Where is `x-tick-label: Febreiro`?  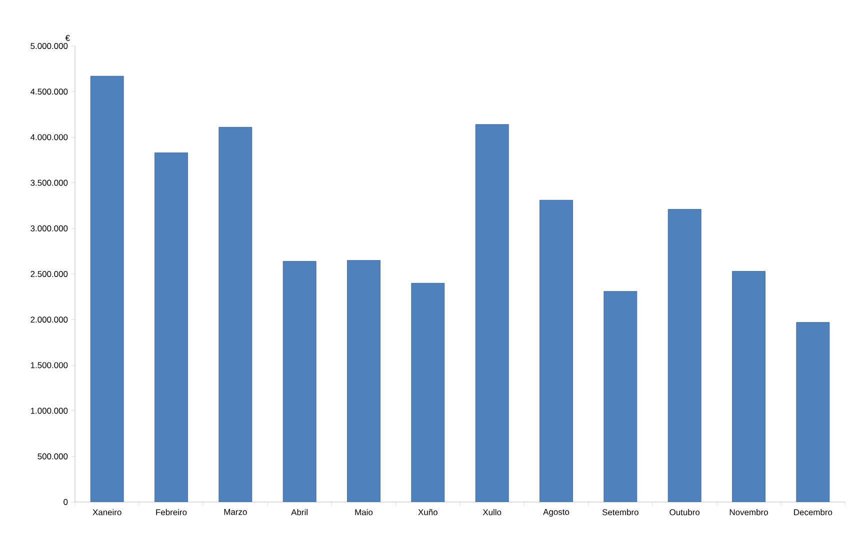 x-tick-label: Febreiro is located at coordinates (171, 512).